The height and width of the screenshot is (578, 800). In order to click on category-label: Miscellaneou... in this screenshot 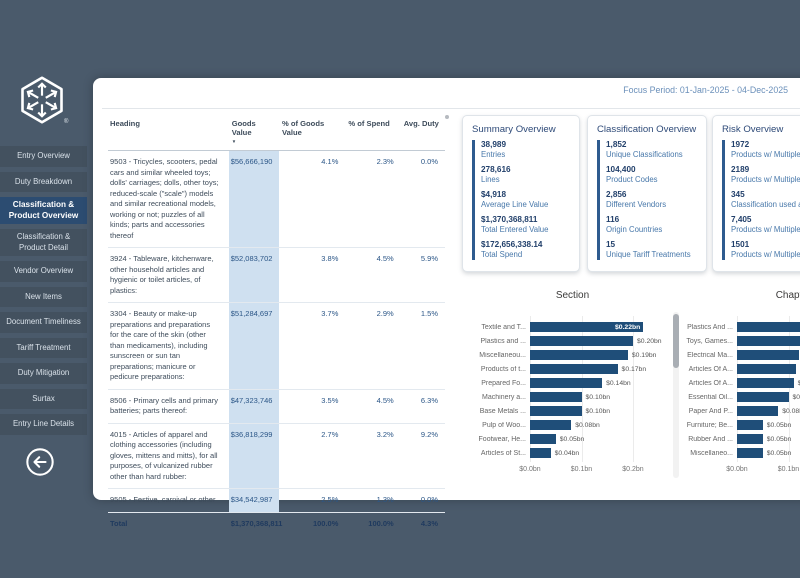, I will do `click(502, 355)`.